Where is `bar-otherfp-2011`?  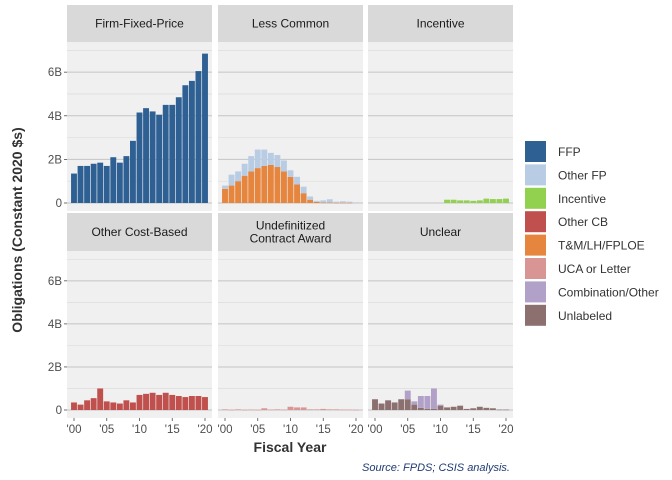 bar-otherfp-2011 is located at coordinates (297, 180).